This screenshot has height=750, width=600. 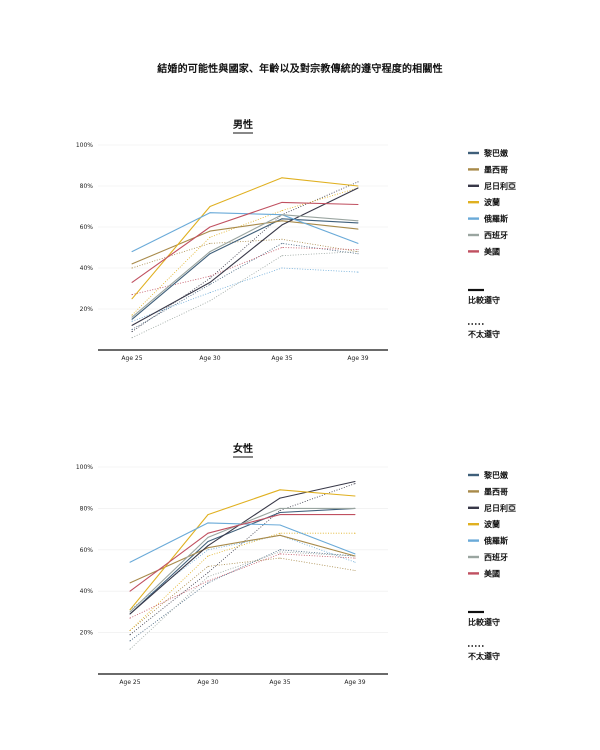 What do you see at coordinates (207, 682) in the screenshot?
I see `x-tick-label: Age 30` at bounding box center [207, 682].